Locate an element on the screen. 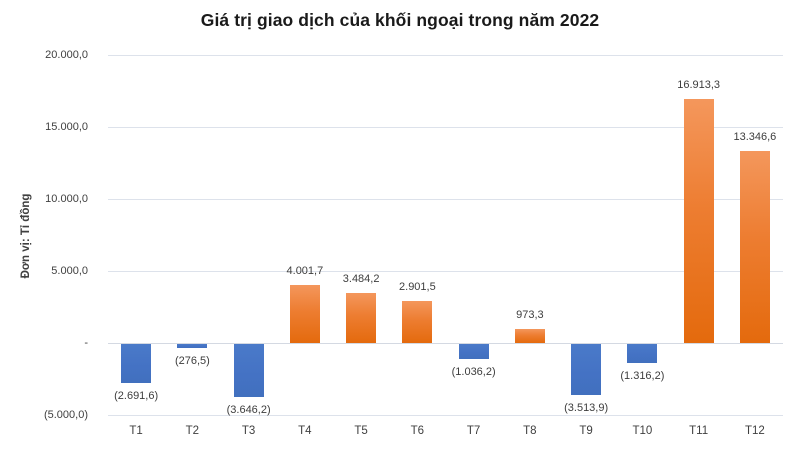  x-axis-tick-label: T5 is located at coordinates (361, 431).